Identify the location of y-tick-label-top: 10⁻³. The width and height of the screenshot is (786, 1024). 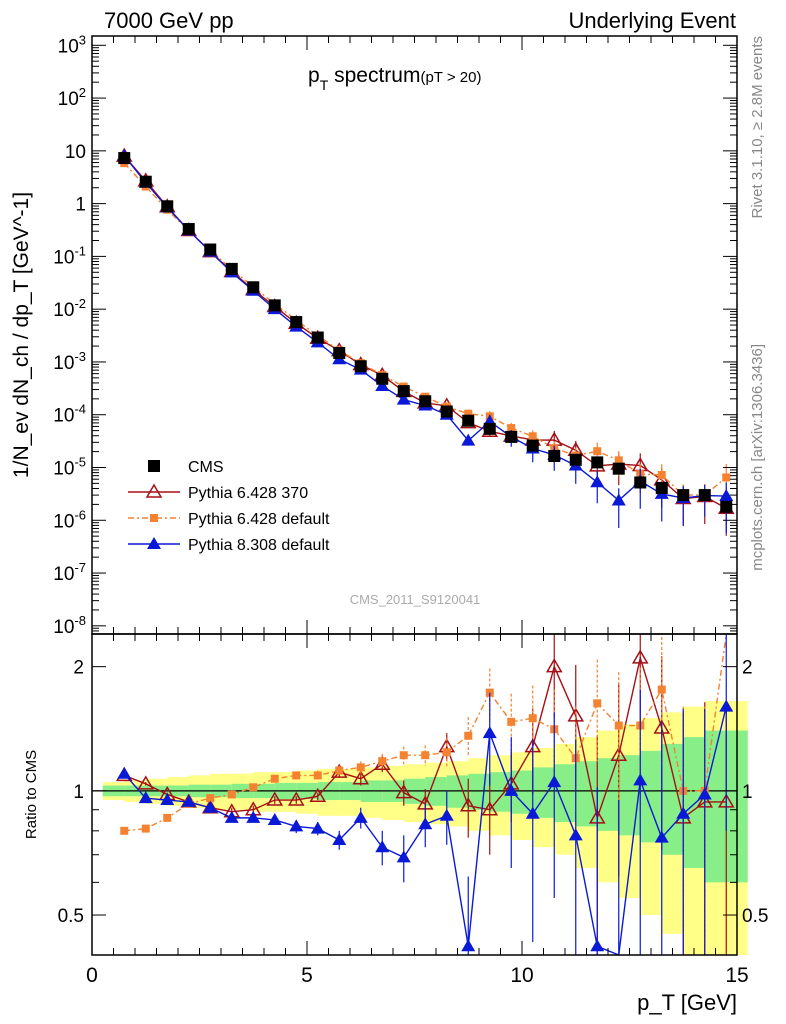
(69, 361).